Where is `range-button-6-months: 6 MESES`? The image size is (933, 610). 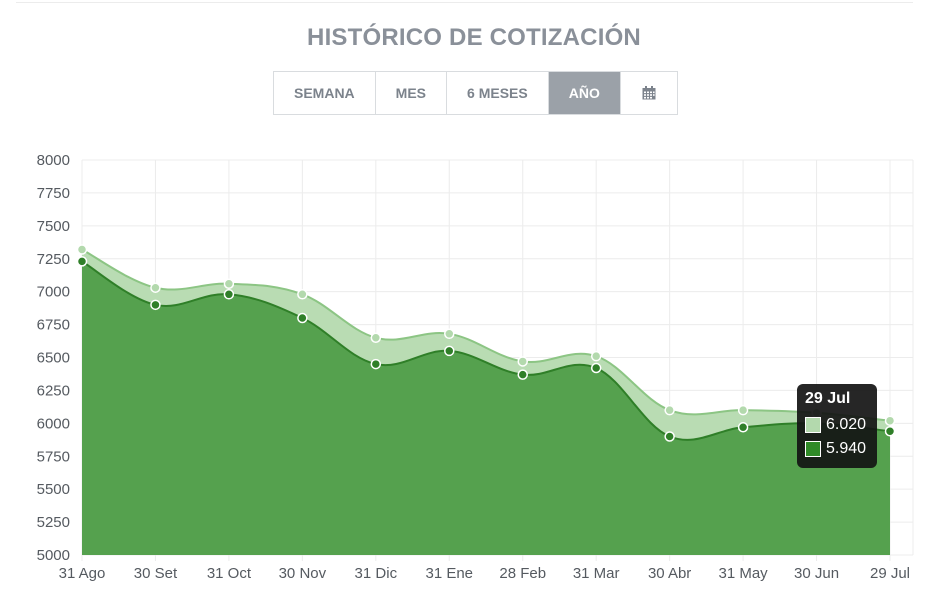 range-button-6-months: 6 MESES is located at coordinates (498, 93).